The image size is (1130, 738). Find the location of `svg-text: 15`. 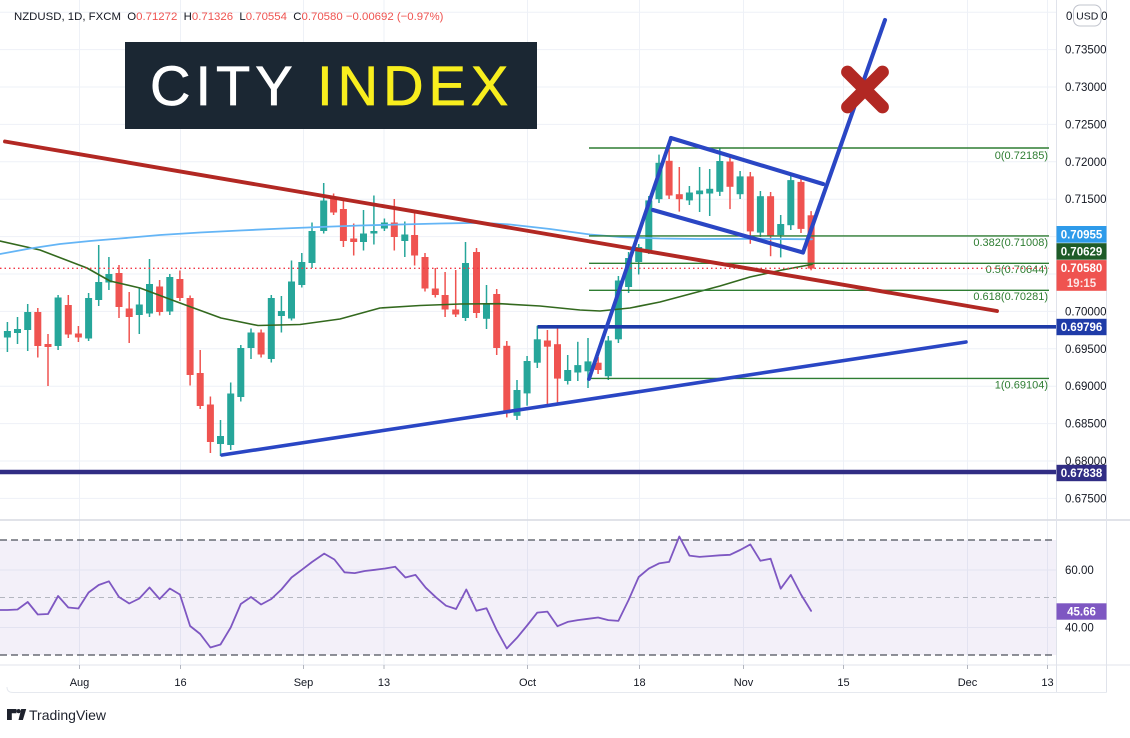

svg-text: 15 is located at coordinates (843, 683).